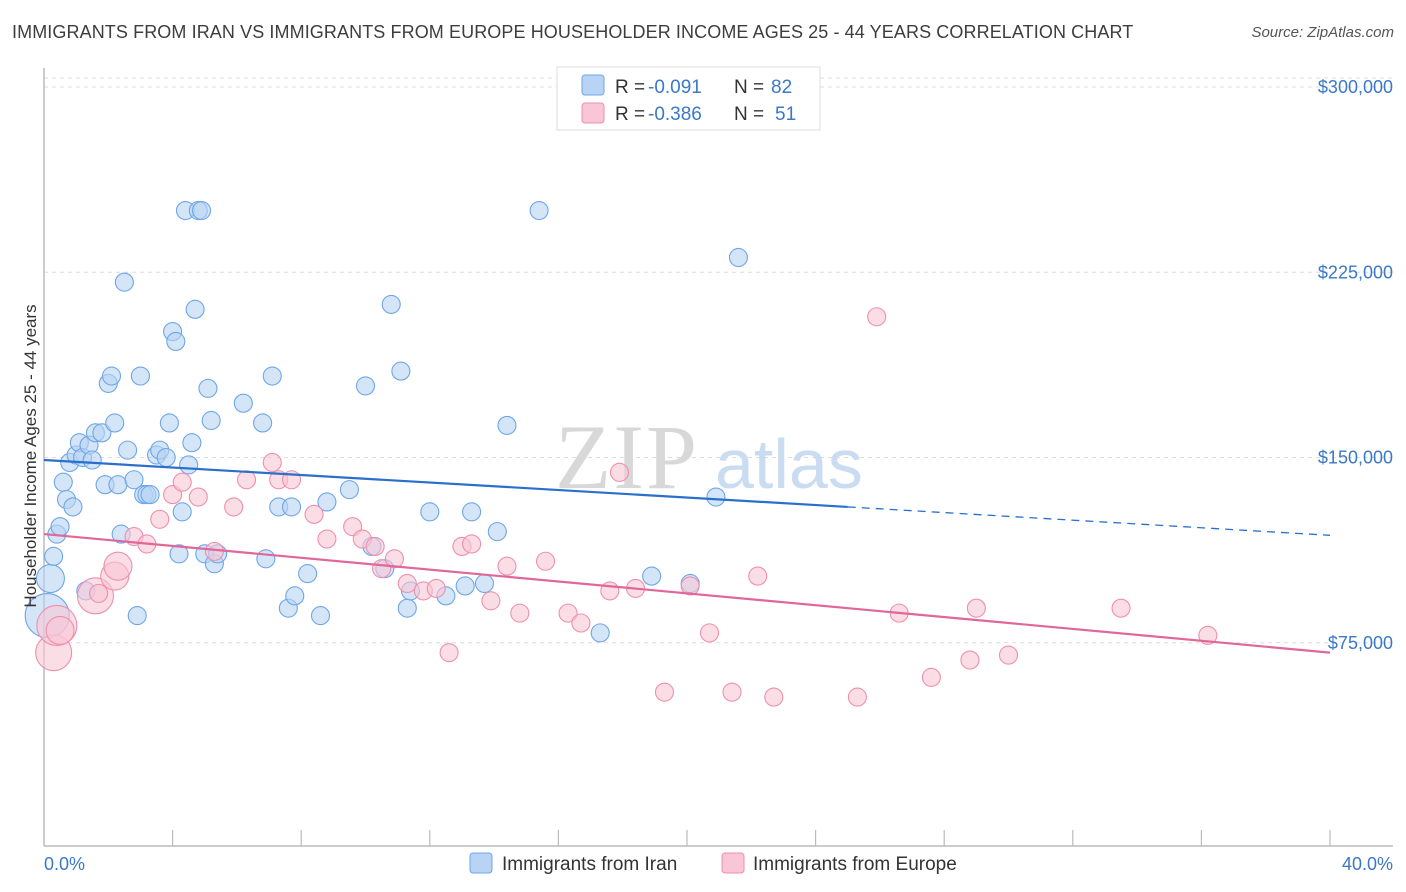 The width and height of the screenshot is (1406, 892). Describe the element at coordinates (481, 863) in the screenshot. I see `bottom-legend-swatch-iran` at that location.